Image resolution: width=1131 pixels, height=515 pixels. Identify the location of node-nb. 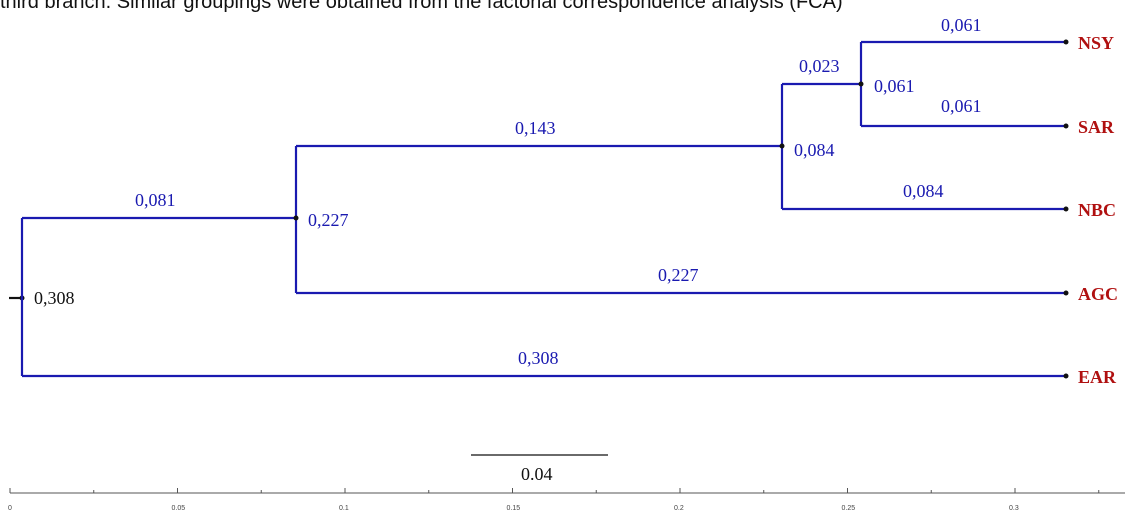
(782, 146).